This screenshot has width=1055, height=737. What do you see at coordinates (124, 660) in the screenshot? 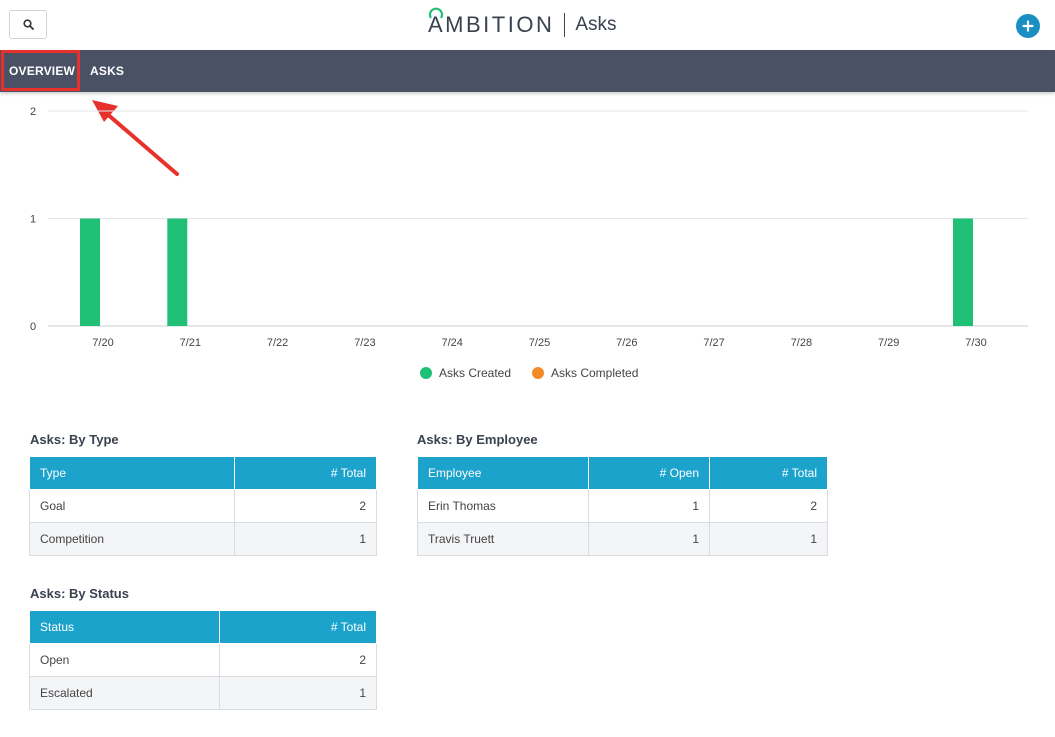
I see `cell-status: Open` at bounding box center [124, 660].